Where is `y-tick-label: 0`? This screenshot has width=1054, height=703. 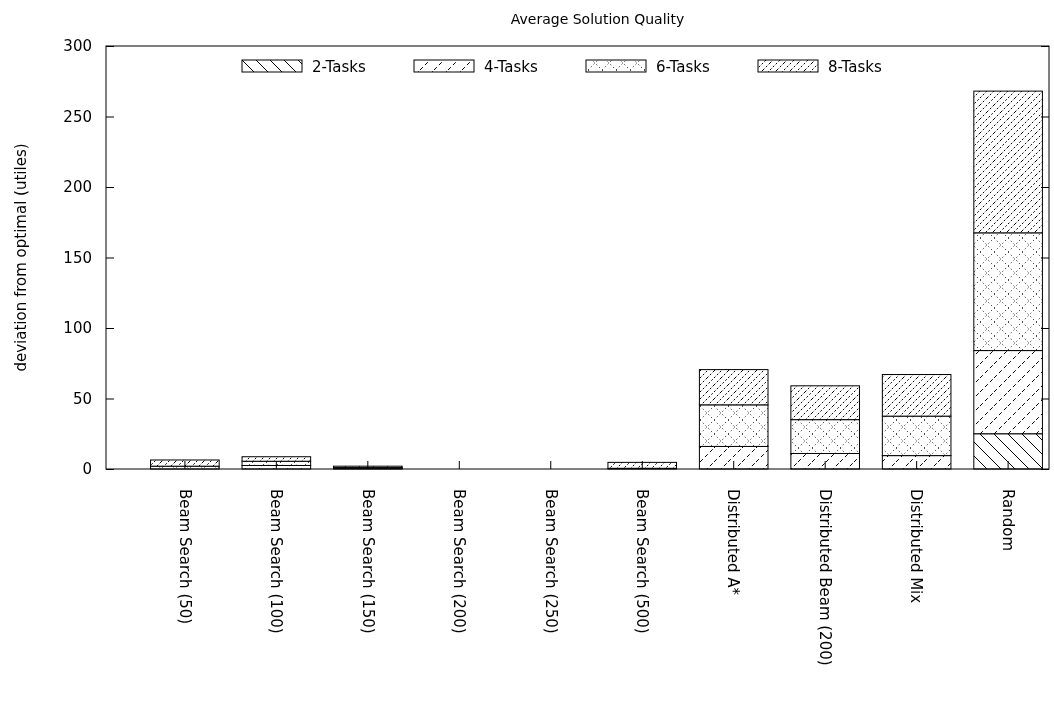 y-tick-label: 0 is located at coordinates (87, 469).